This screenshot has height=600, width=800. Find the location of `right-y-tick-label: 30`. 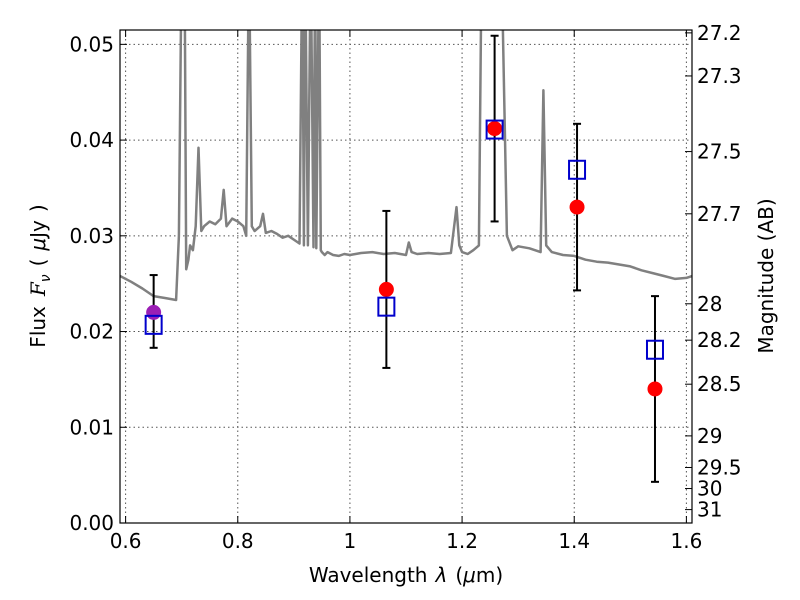

right-y-tick-label: 30 is located at coordinates (709, 489).